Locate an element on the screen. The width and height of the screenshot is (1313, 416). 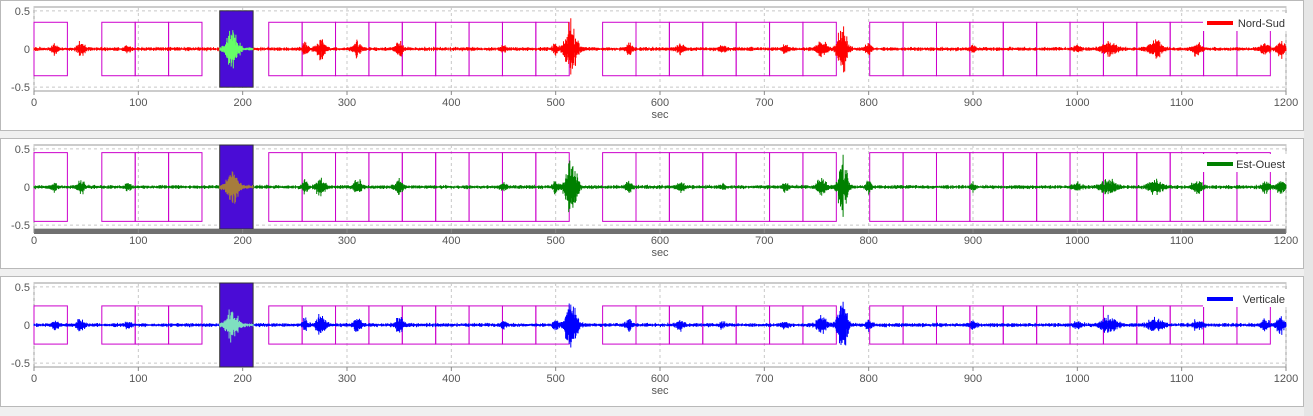
legend-label: Est-Ouest is located at coordinates (1260, 165).